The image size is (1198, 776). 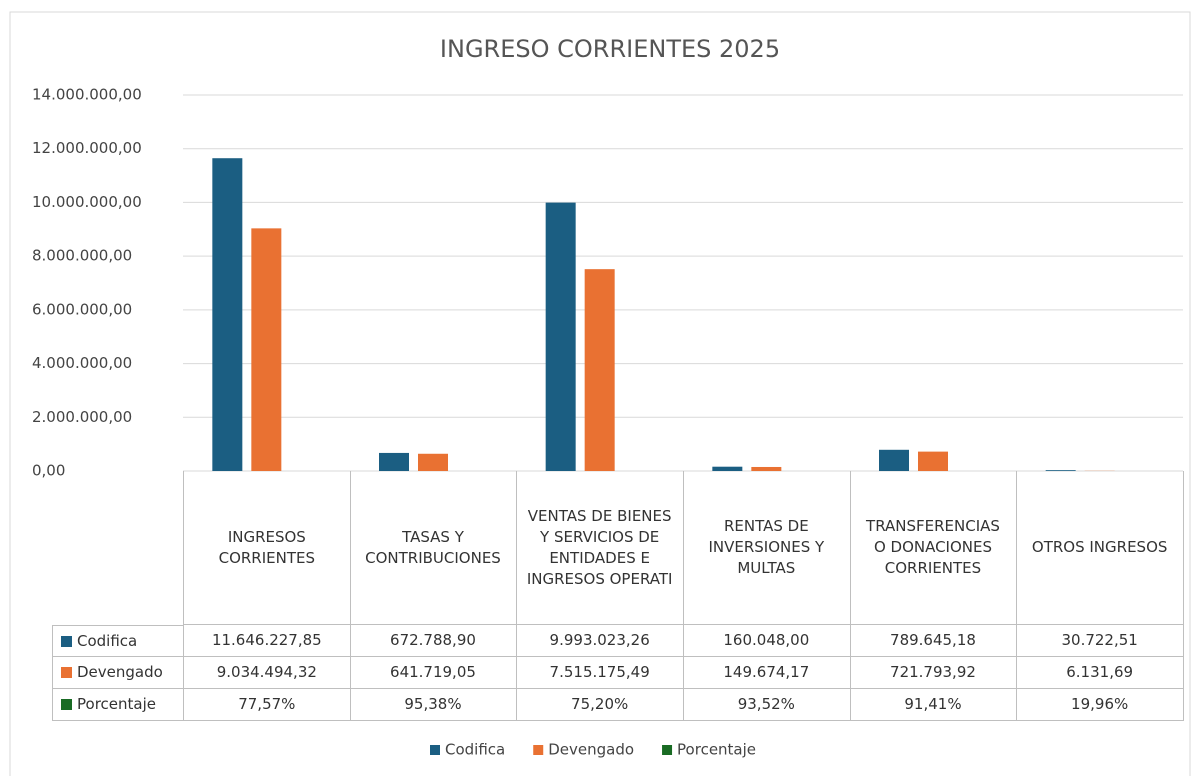 I want to click on category-cell: RENTAS DE INVERSIONES Y MULTAS, so click(x=767, y=548).